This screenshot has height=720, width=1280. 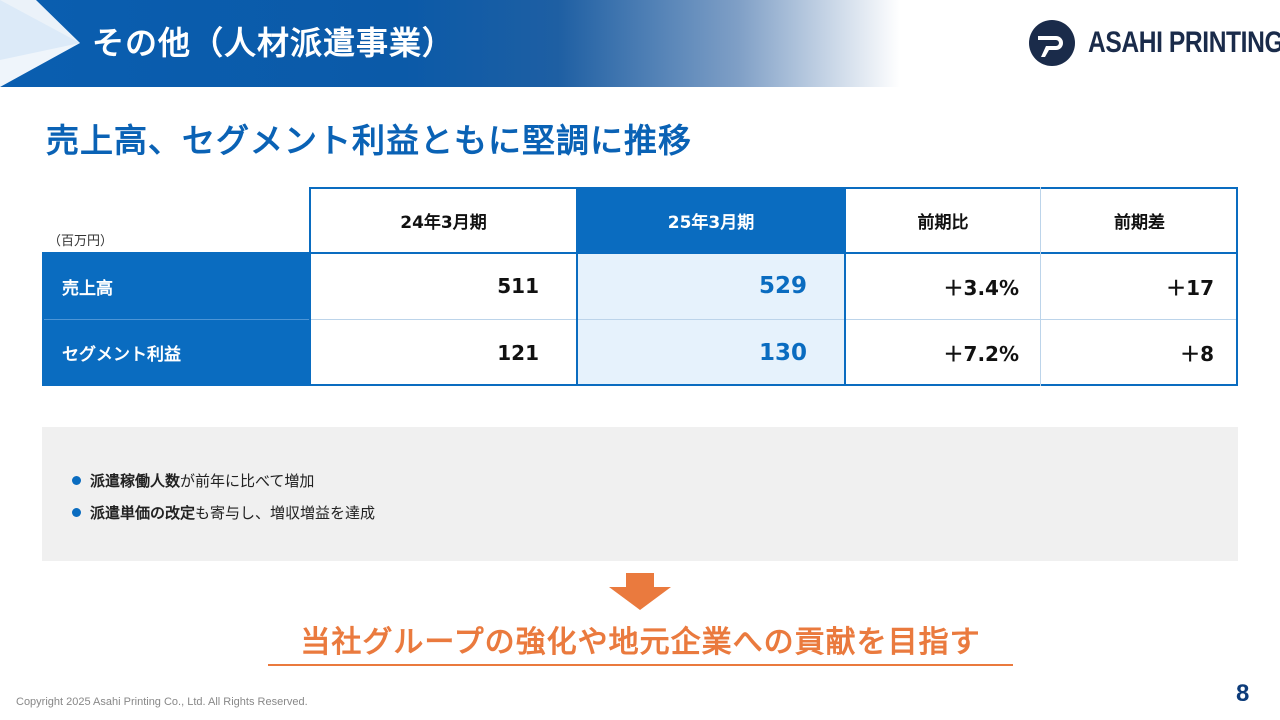 What do you see at coordinates (943, 222) in the screenshot?
I see `column-header-yoy-ratio: 前期比` at bounding box center [943, 222].